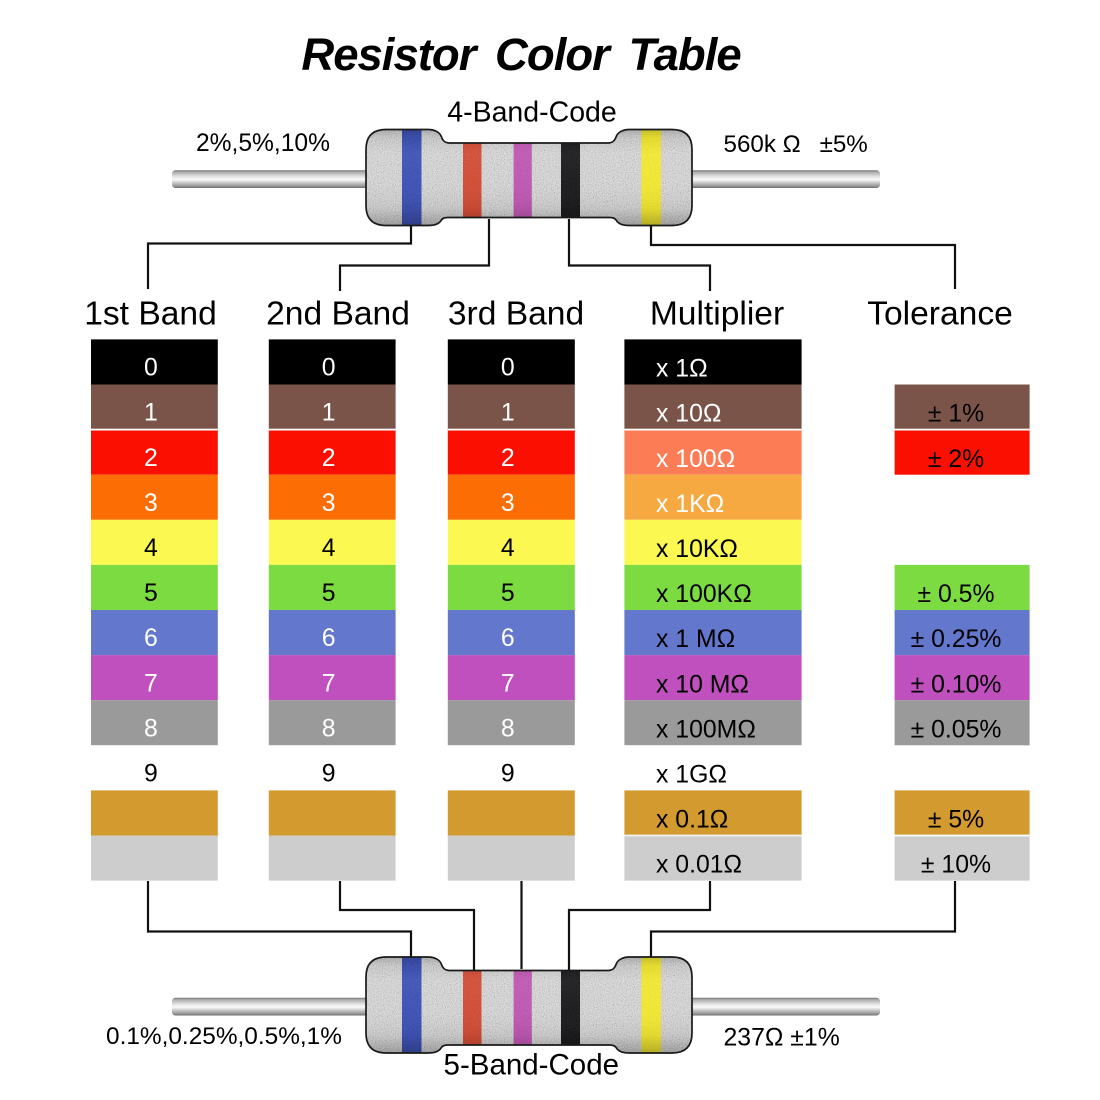 The height and width of the screenshot is (1100, 1100). What do you see at coordinates (956, 865) in the screenshot?
I see `svg-text: ± 10%` at bounding box center [956, 865].